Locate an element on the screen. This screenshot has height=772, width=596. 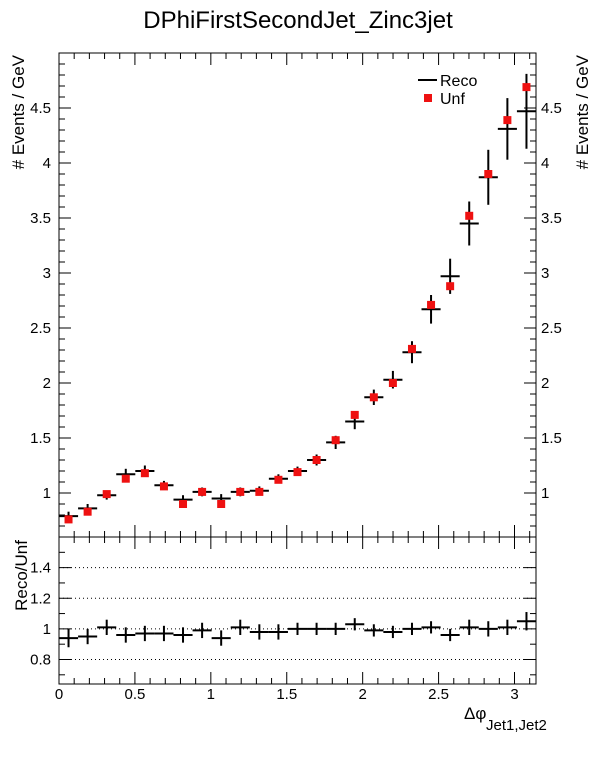
y-tick-label-left: 2 is located at coordinates (47, 383).